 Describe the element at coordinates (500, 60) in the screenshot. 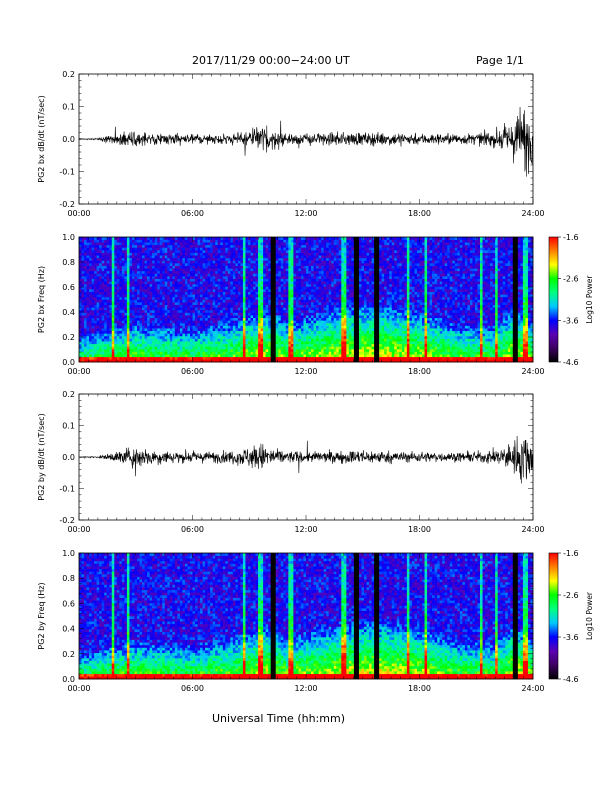

I see `page-label: Page 1/1` at that location.